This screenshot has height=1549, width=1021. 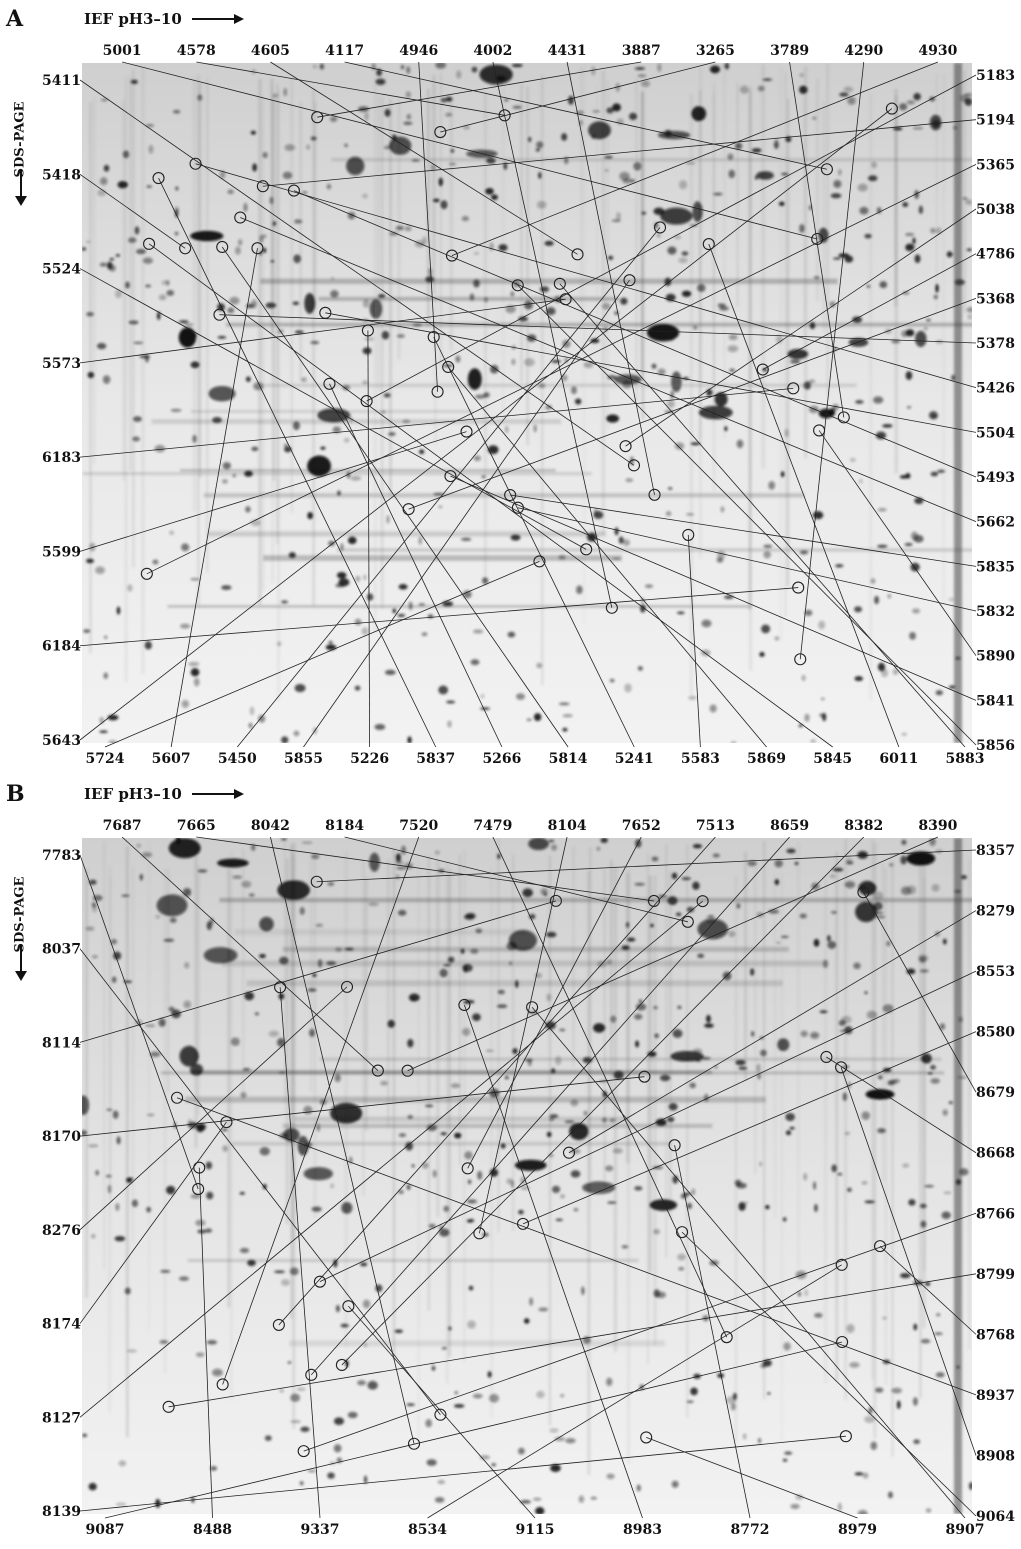 What do you see at coordinates (61, 1231) in the screenshot?
I see `spot-label-left: 8276` at bounding box center [61, 1231].